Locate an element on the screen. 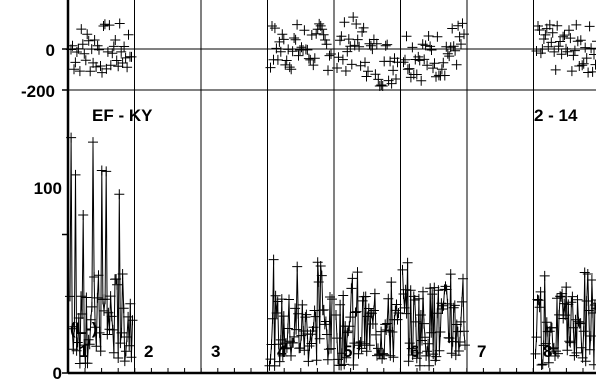 Image resolution: width=596 pixels, height=381 pixels. panel-label-4: 4 is located at coordinates (282, 351).